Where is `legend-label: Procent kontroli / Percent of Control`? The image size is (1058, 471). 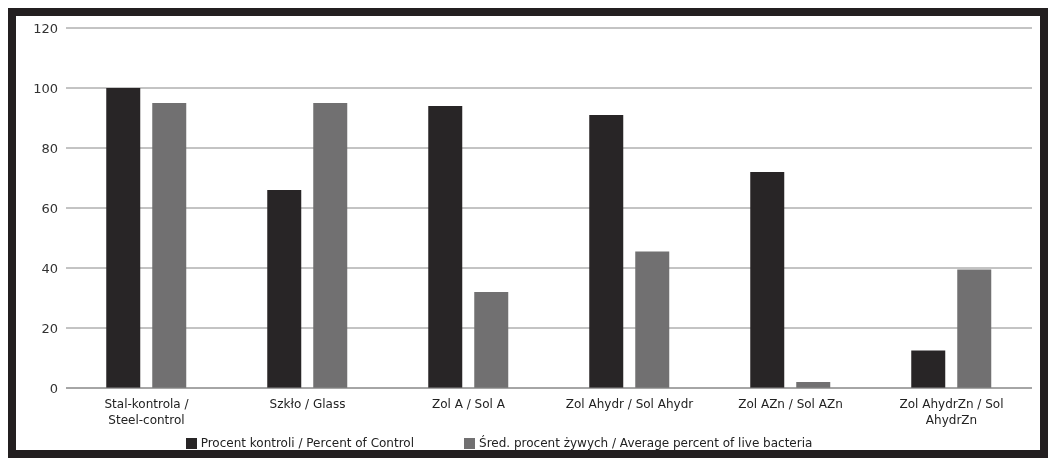 legend-label: Procent kontroli / Percent of Control is located at coordinates (307, 443).